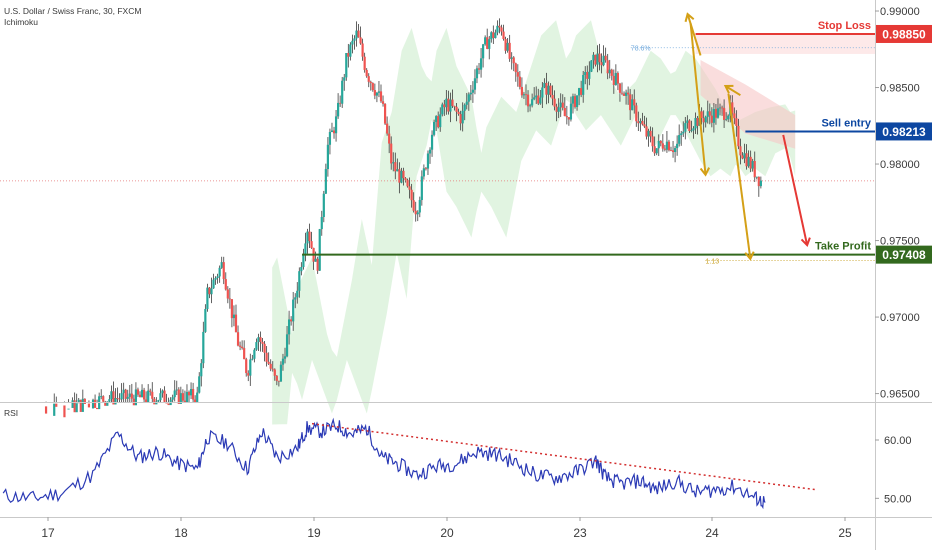 Image resolution: width=932 pixels, height=555 pixels. Describe the element at coordinates (181, 533) in the screenshot. I see `time-tick-label: 18` at that location.